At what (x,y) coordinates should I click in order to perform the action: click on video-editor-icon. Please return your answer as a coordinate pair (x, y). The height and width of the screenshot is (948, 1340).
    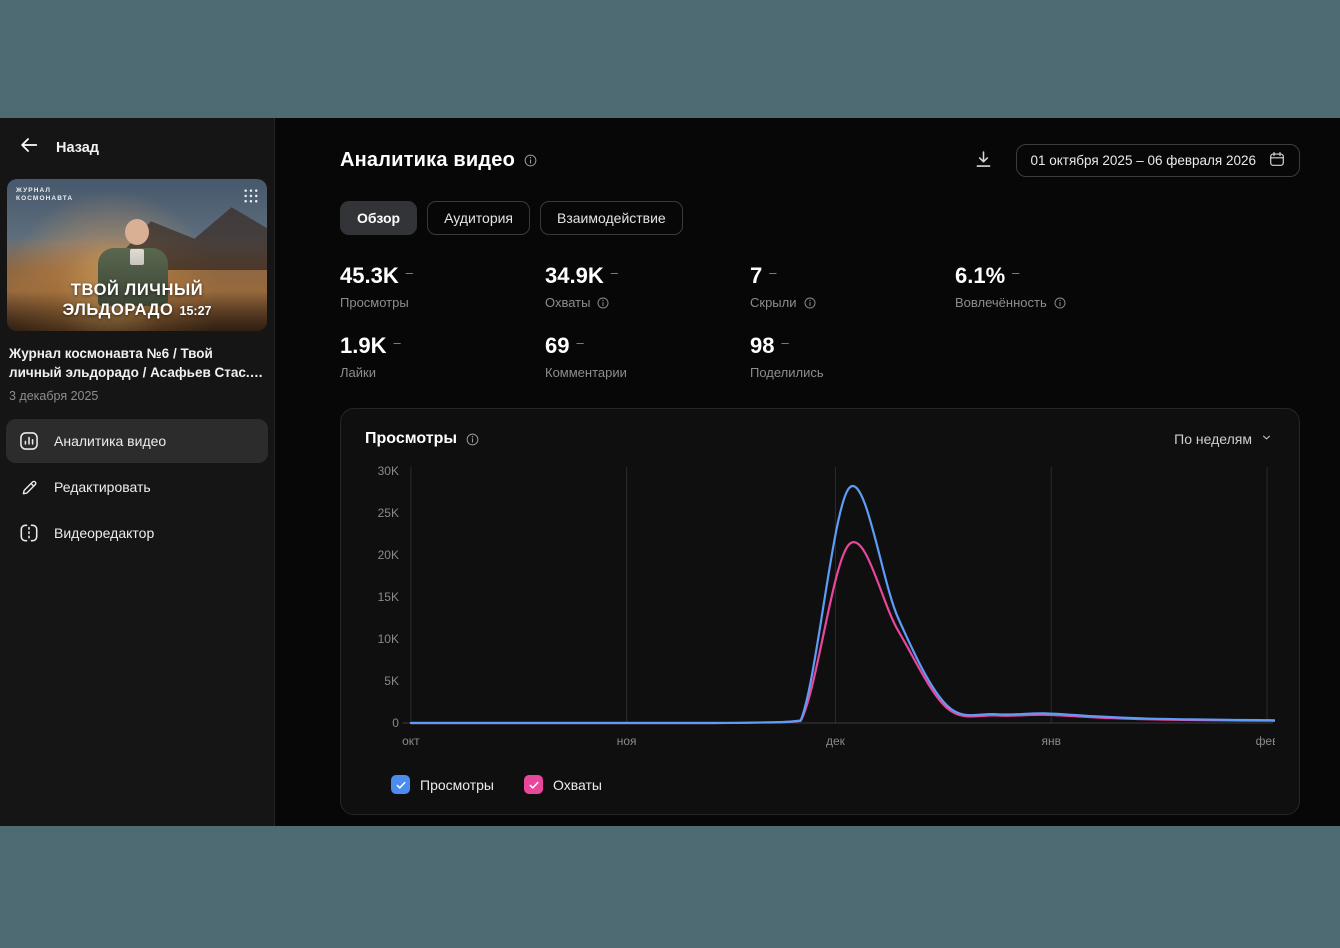
    Looking at the image, I should click on (29, 533).